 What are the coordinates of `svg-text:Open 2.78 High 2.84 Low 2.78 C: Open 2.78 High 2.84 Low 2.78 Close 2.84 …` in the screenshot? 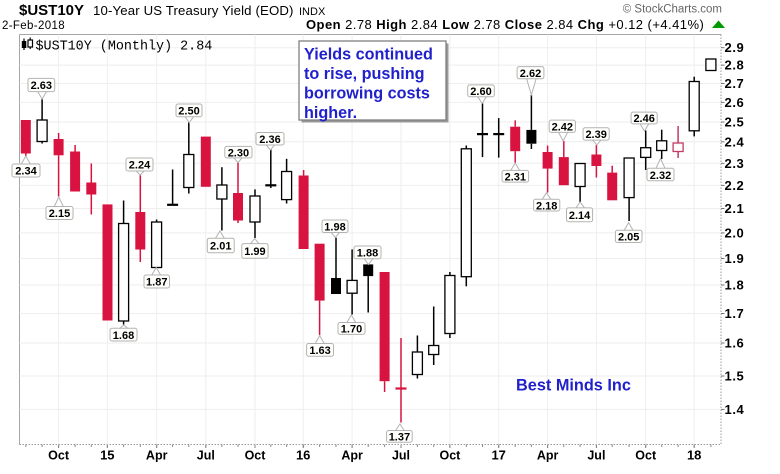 It's located at (505, 24).